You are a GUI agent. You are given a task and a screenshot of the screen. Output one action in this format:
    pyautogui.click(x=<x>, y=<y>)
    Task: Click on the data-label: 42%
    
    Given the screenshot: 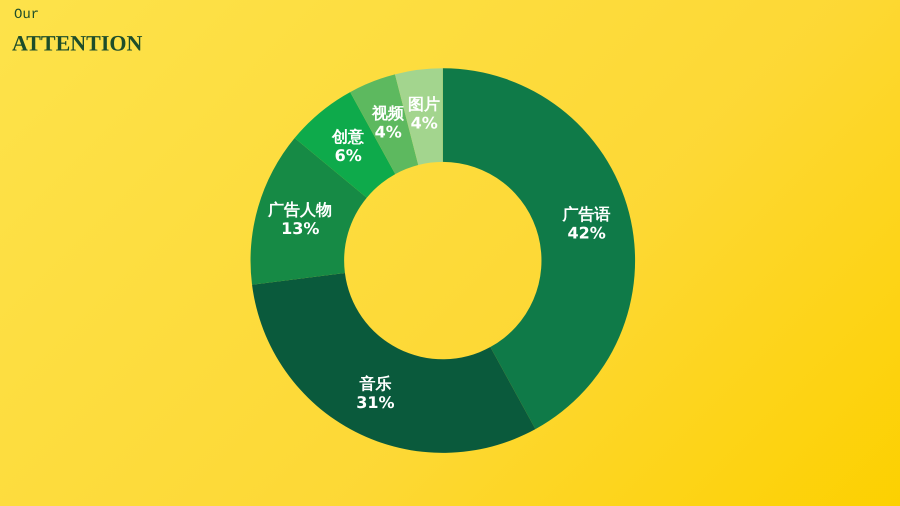 What is the action you would take?
    pyautogui.click(x=586, y=233)
    